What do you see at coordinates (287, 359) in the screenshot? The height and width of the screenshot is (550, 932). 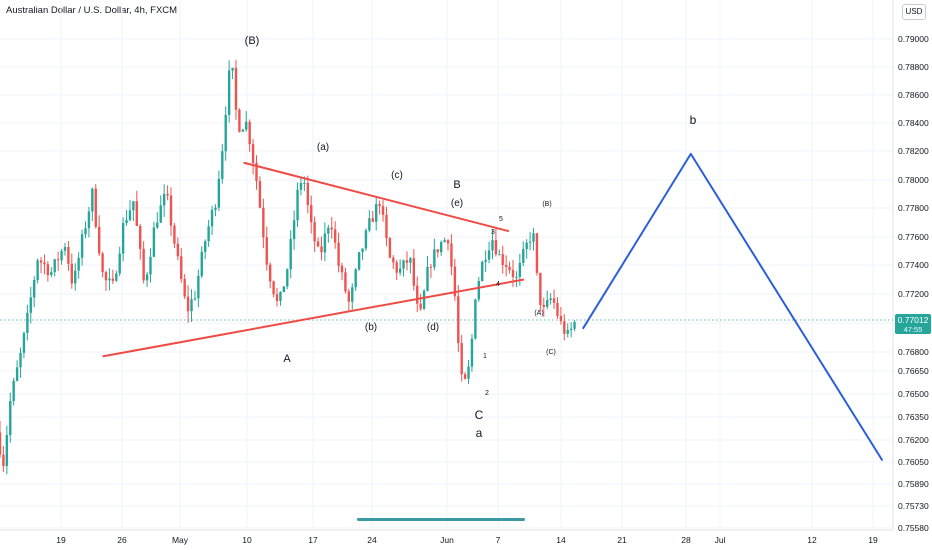 I see `wave-label: A` at bounding box center [287, 359].